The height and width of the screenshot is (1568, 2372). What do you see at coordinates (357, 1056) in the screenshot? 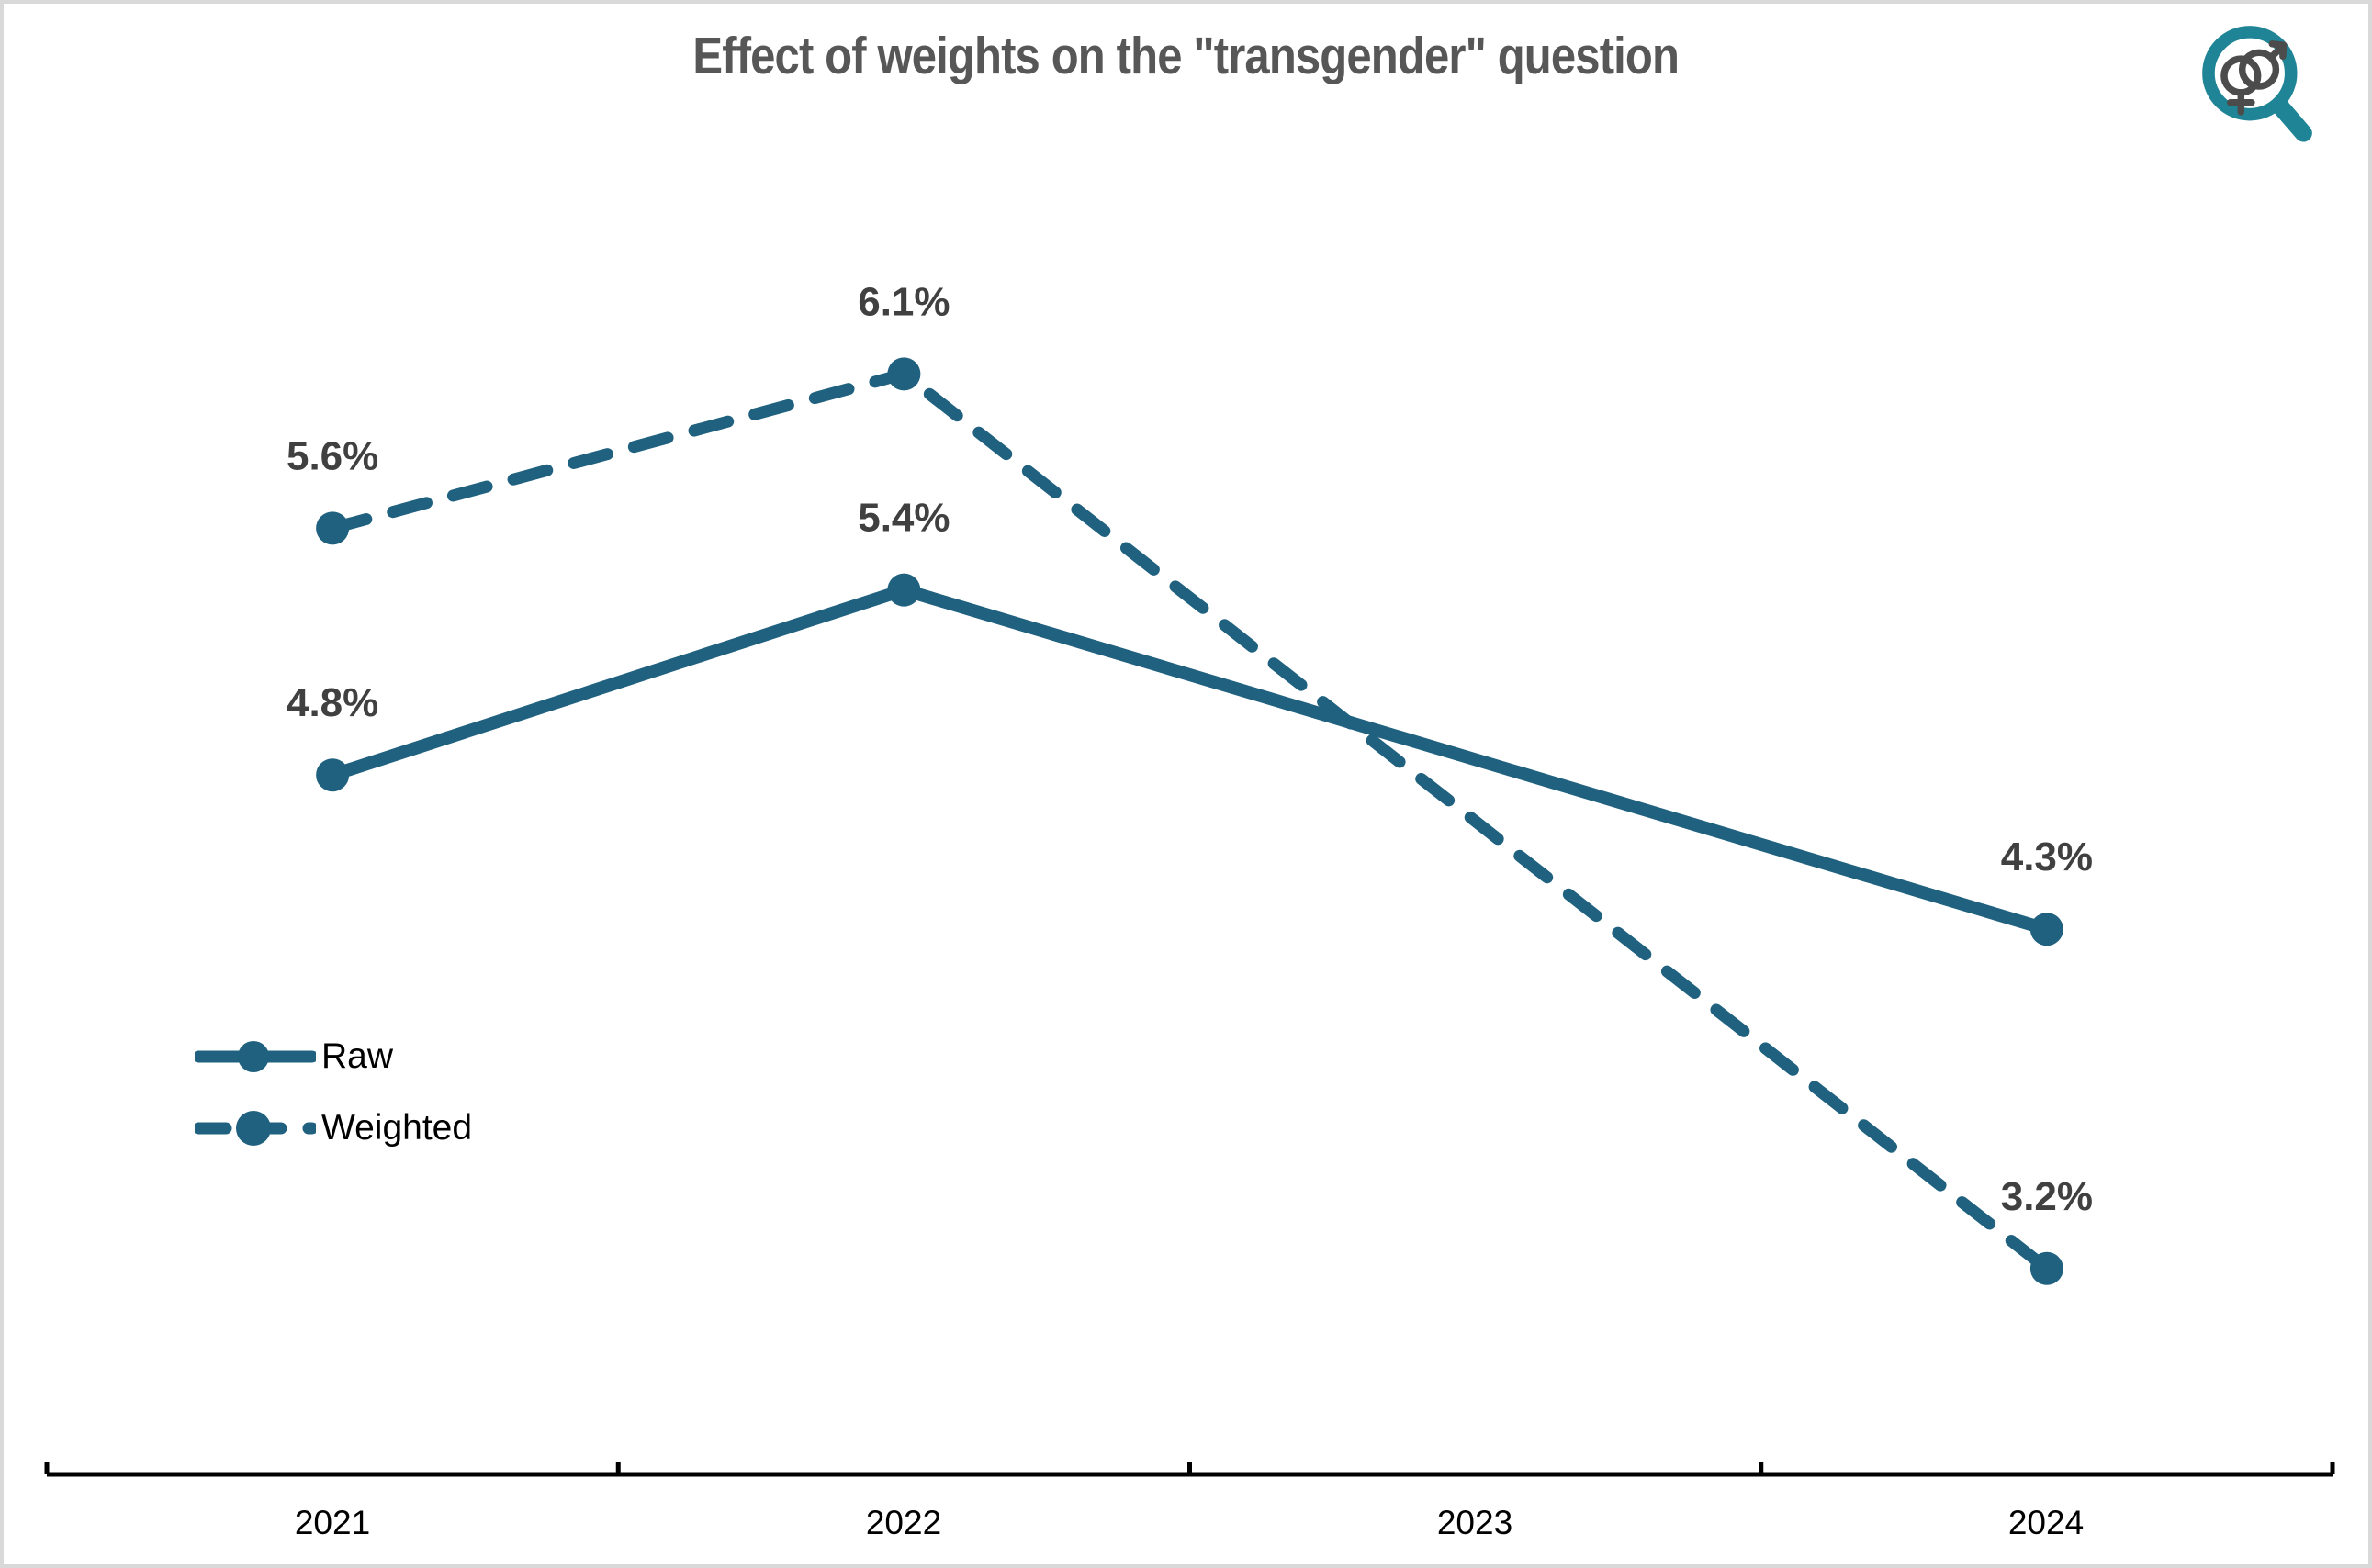
I see `legend-label-raw: Raw` at bounding box center [357, 1056].